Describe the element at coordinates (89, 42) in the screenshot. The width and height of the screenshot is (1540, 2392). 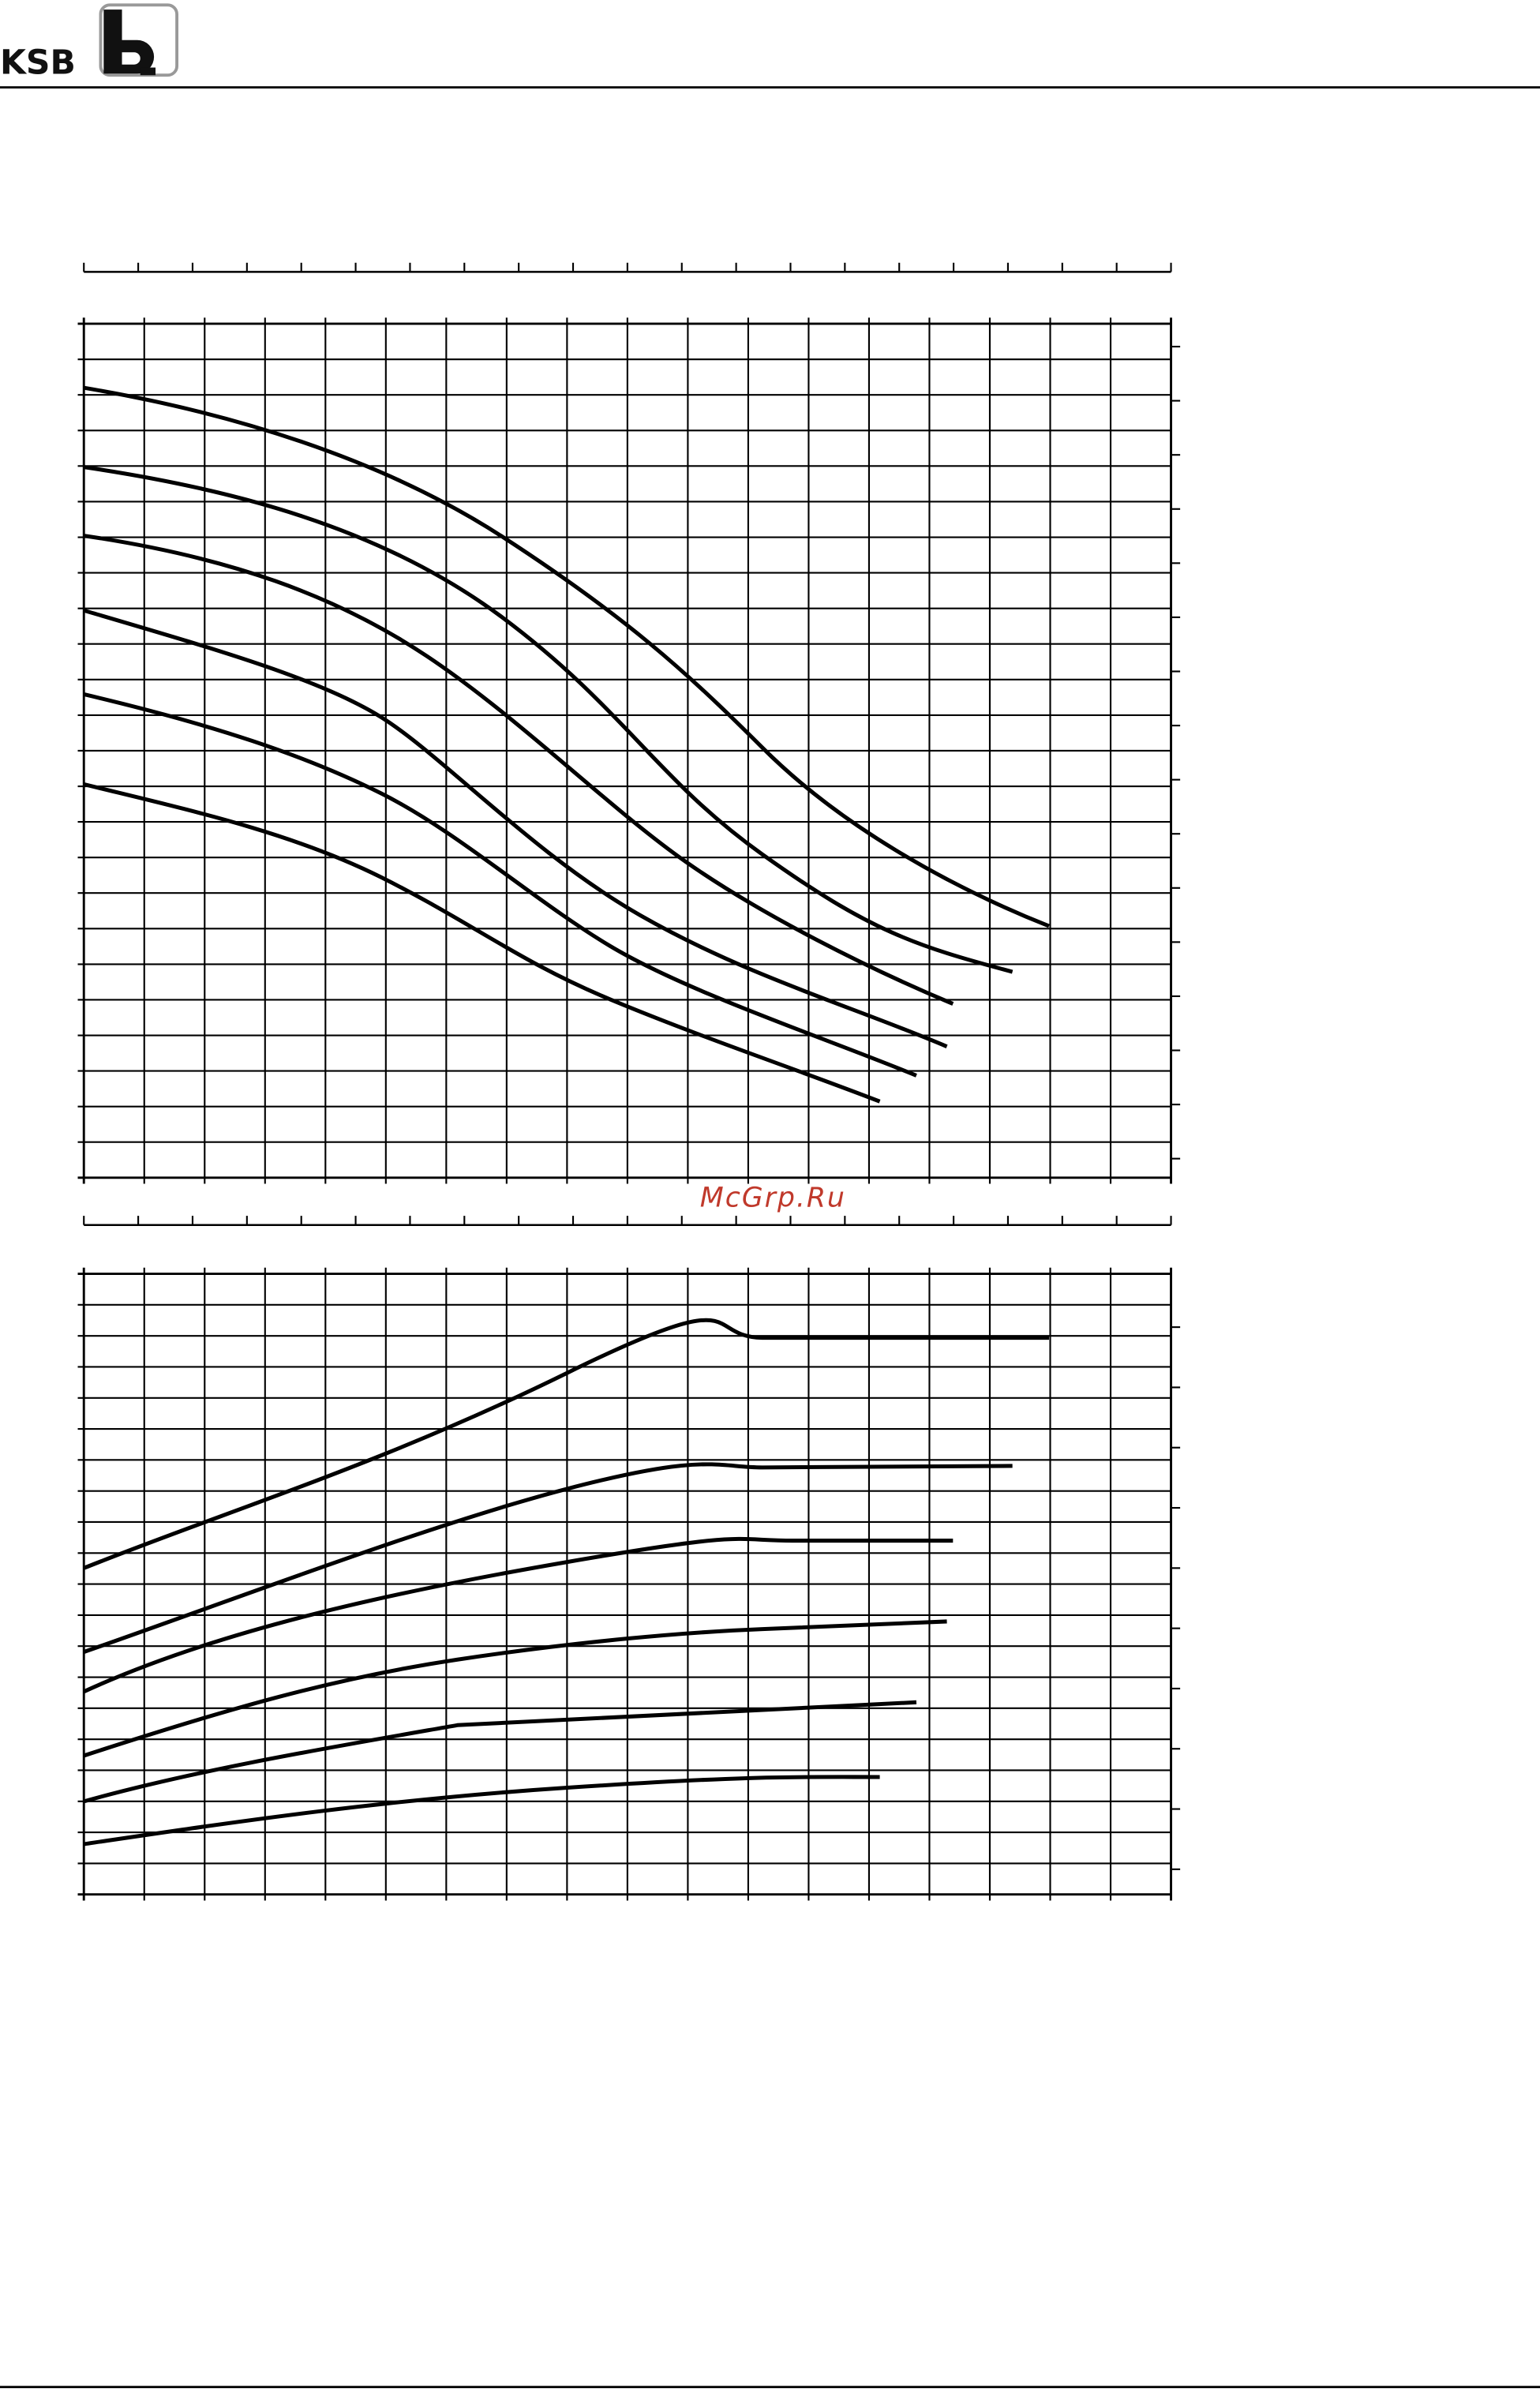
I see `logo: KSB` at that location.